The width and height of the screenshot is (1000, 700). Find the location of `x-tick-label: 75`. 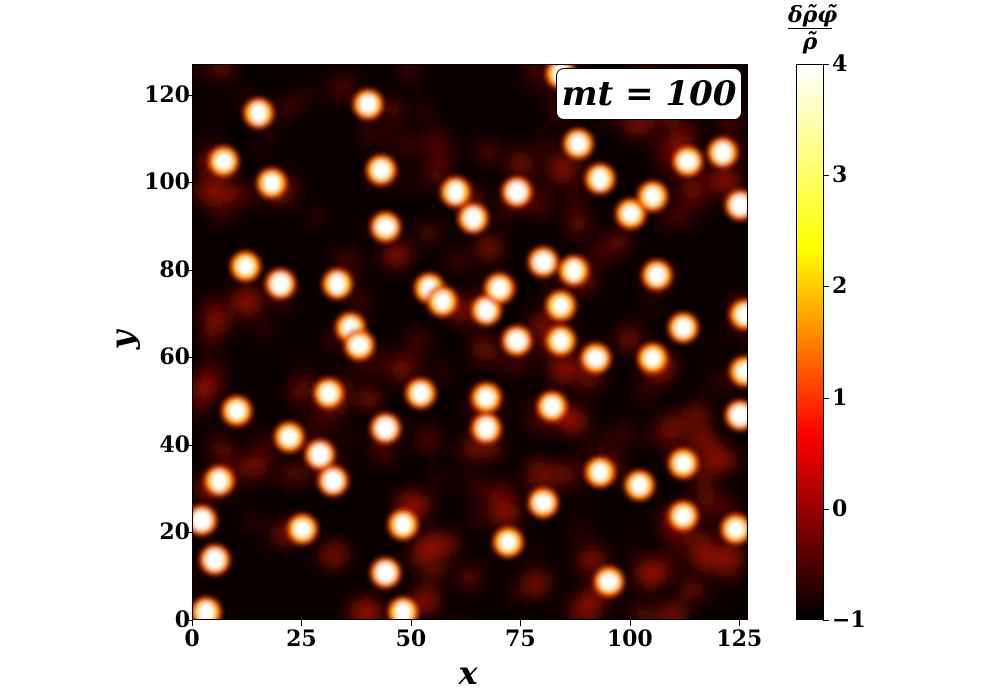

x-tick-label: 75 is located at coordinates (520, 639).